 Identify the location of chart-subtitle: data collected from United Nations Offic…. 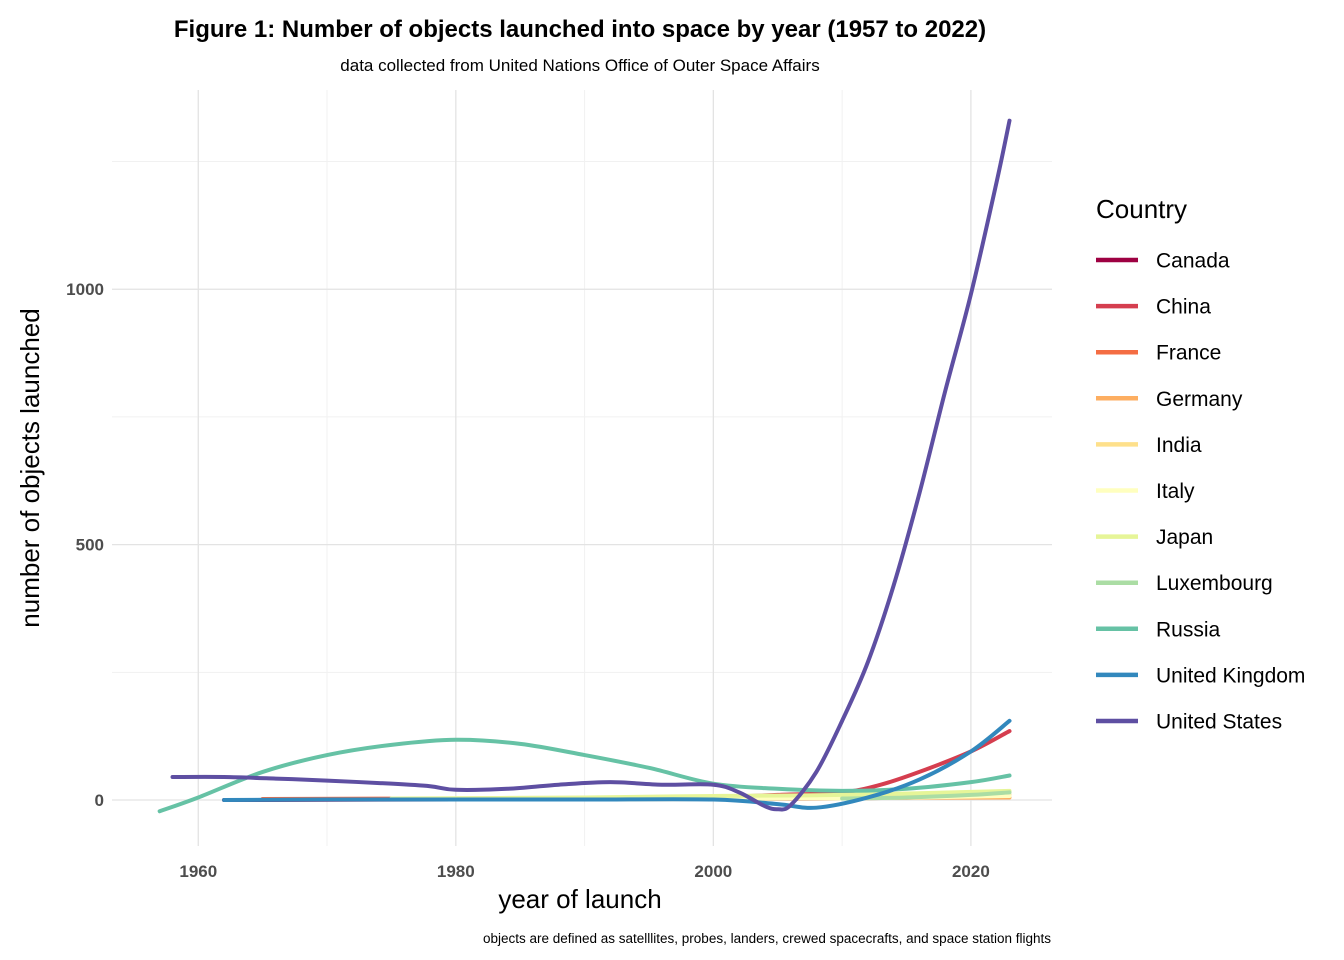
(579, 65).